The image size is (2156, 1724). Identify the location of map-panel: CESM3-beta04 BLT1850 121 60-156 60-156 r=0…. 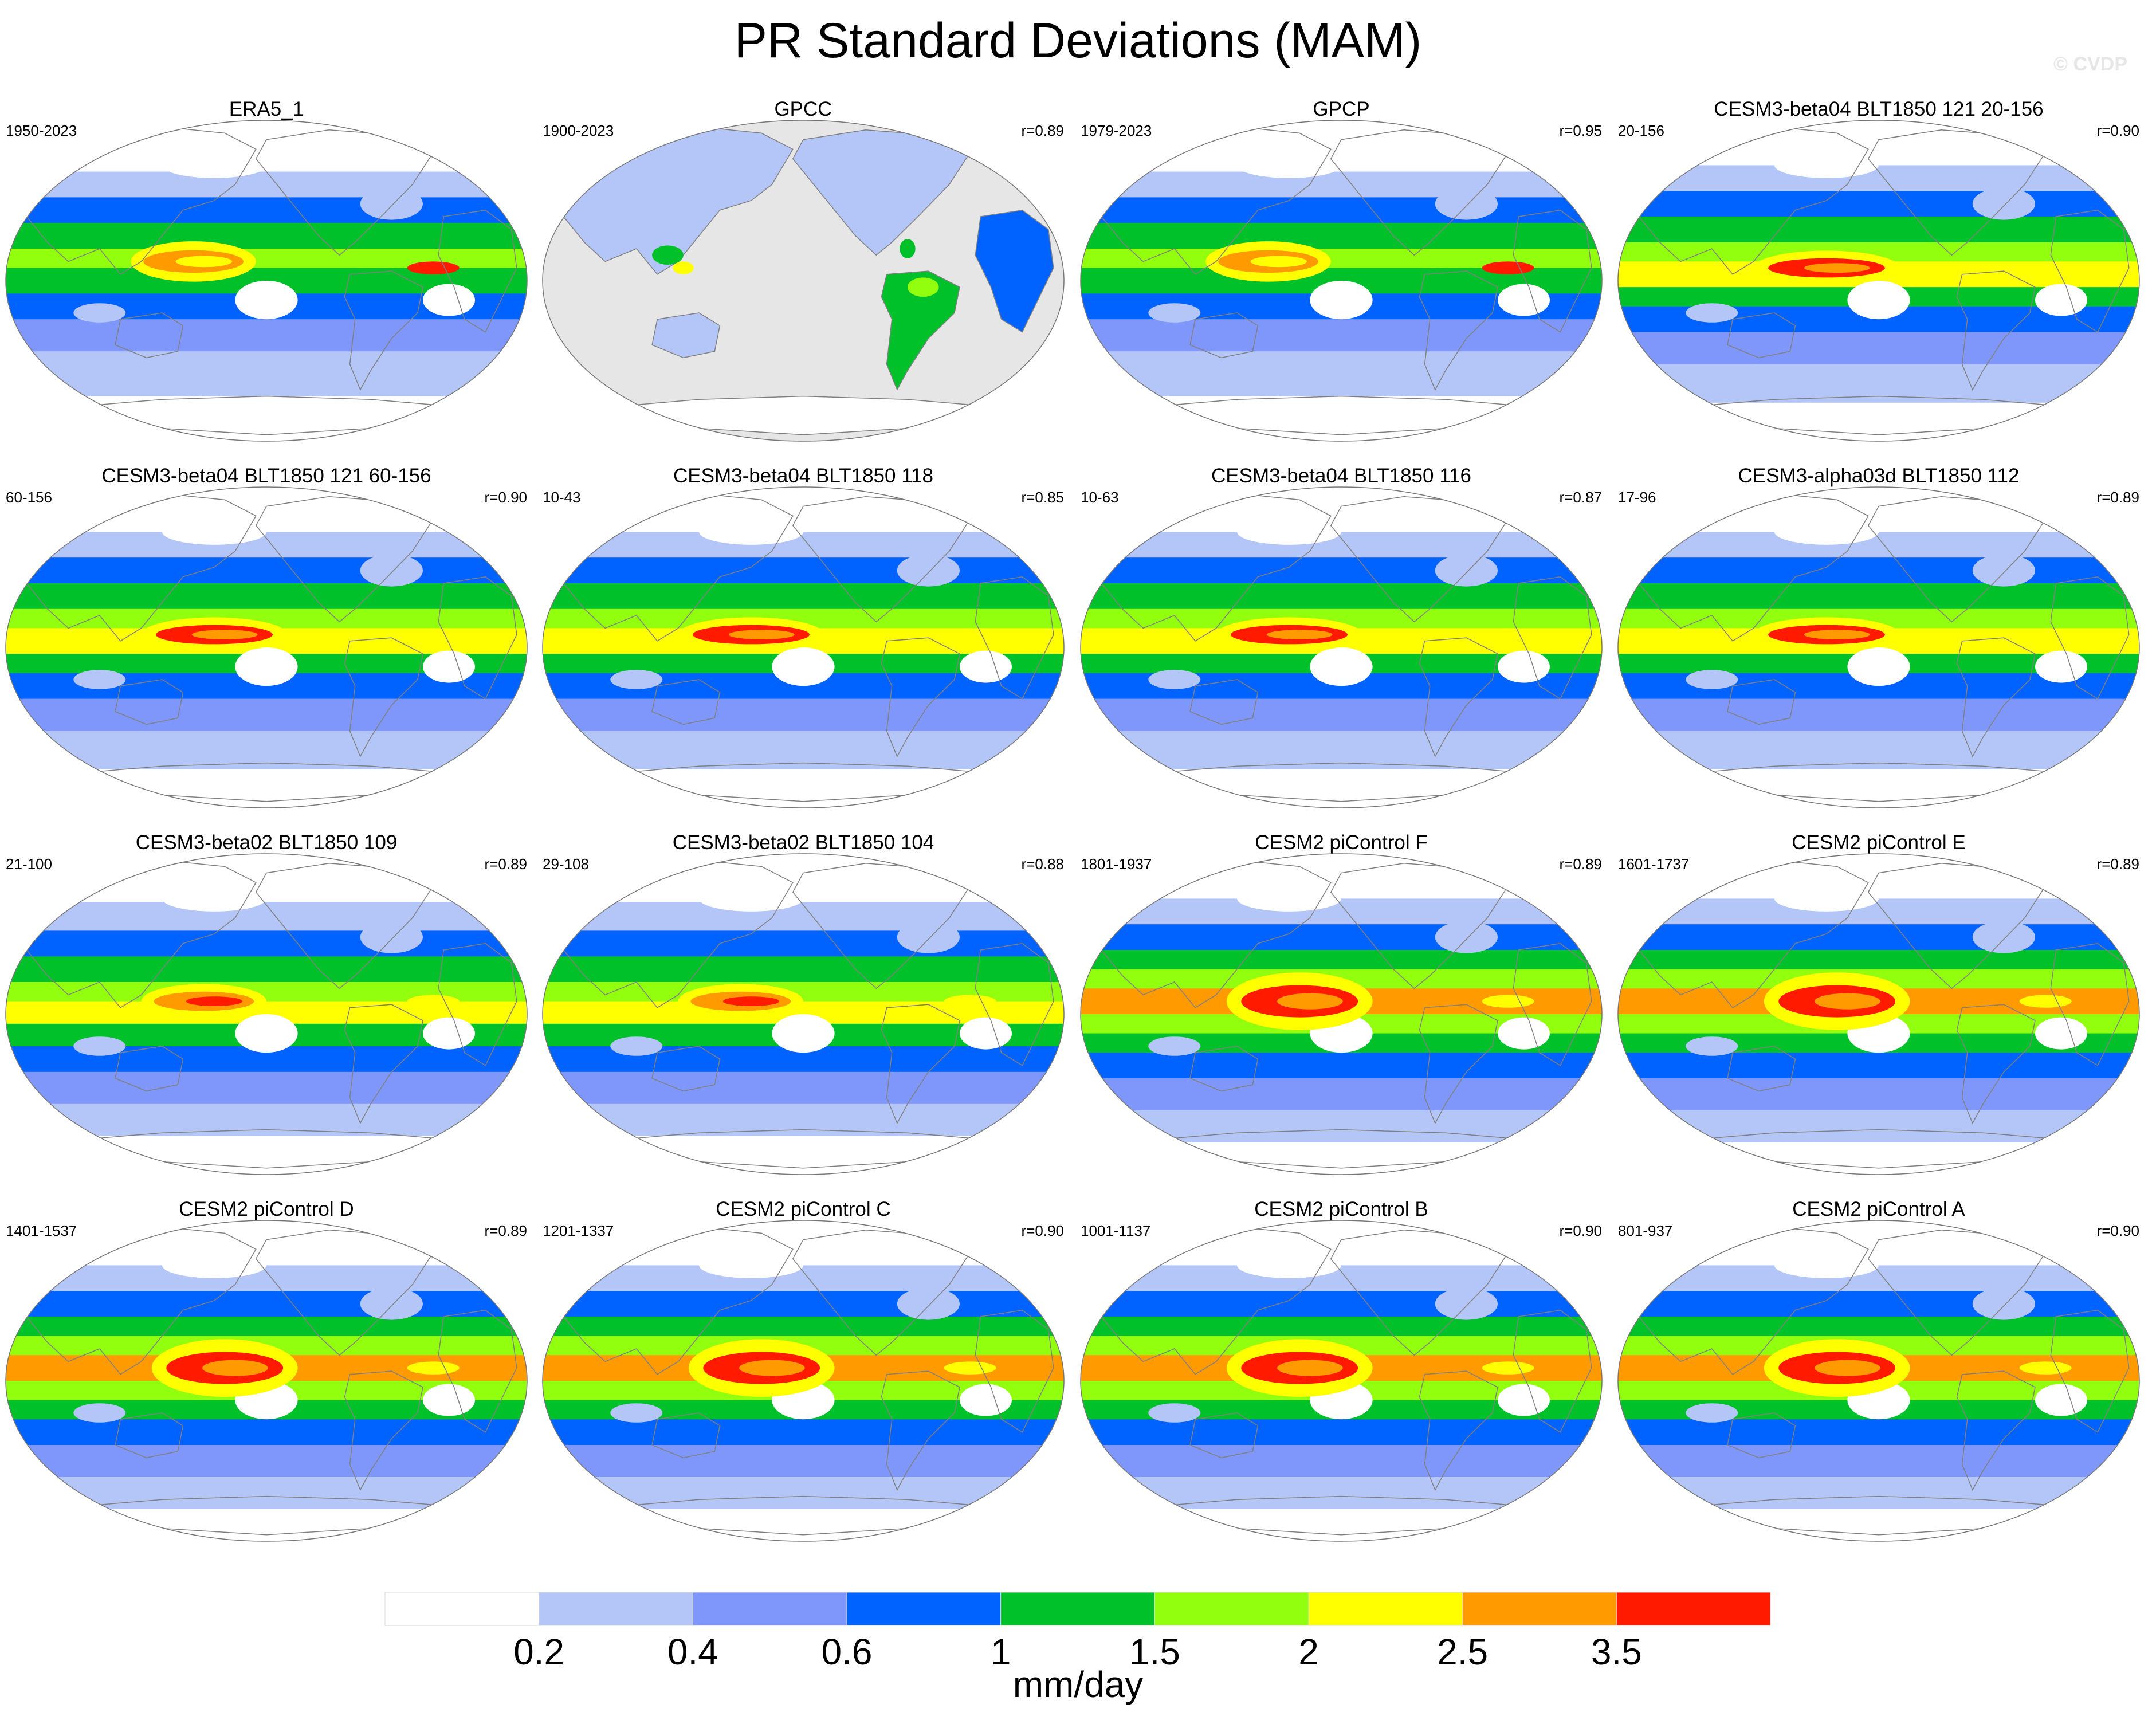
(266, 647).